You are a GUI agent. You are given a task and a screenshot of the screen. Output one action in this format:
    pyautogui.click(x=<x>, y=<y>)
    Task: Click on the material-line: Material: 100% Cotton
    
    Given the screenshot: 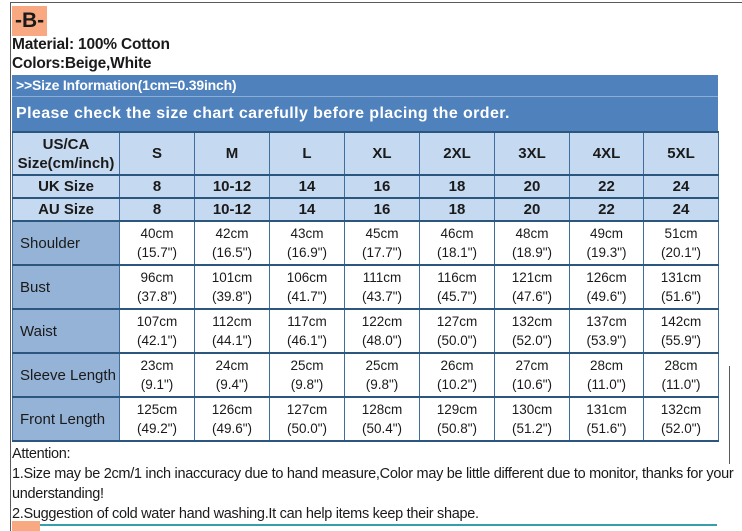 What is the action you would take?
    pyautogui.click(x=91, y=44)
    